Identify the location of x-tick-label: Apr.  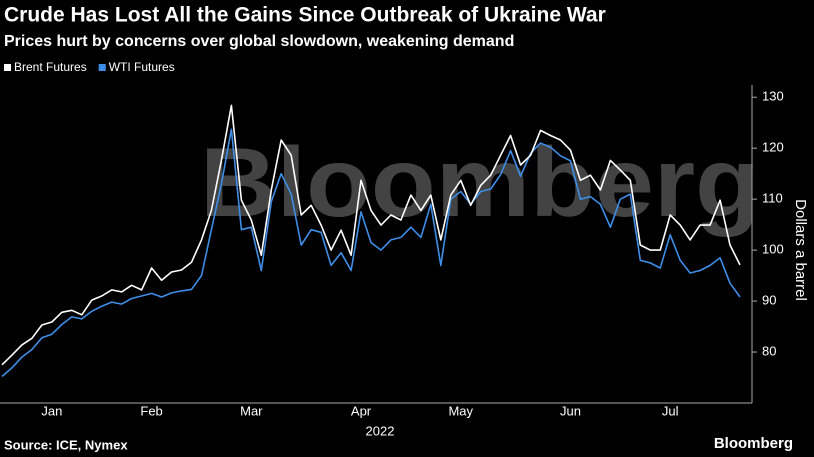
(361, 410).